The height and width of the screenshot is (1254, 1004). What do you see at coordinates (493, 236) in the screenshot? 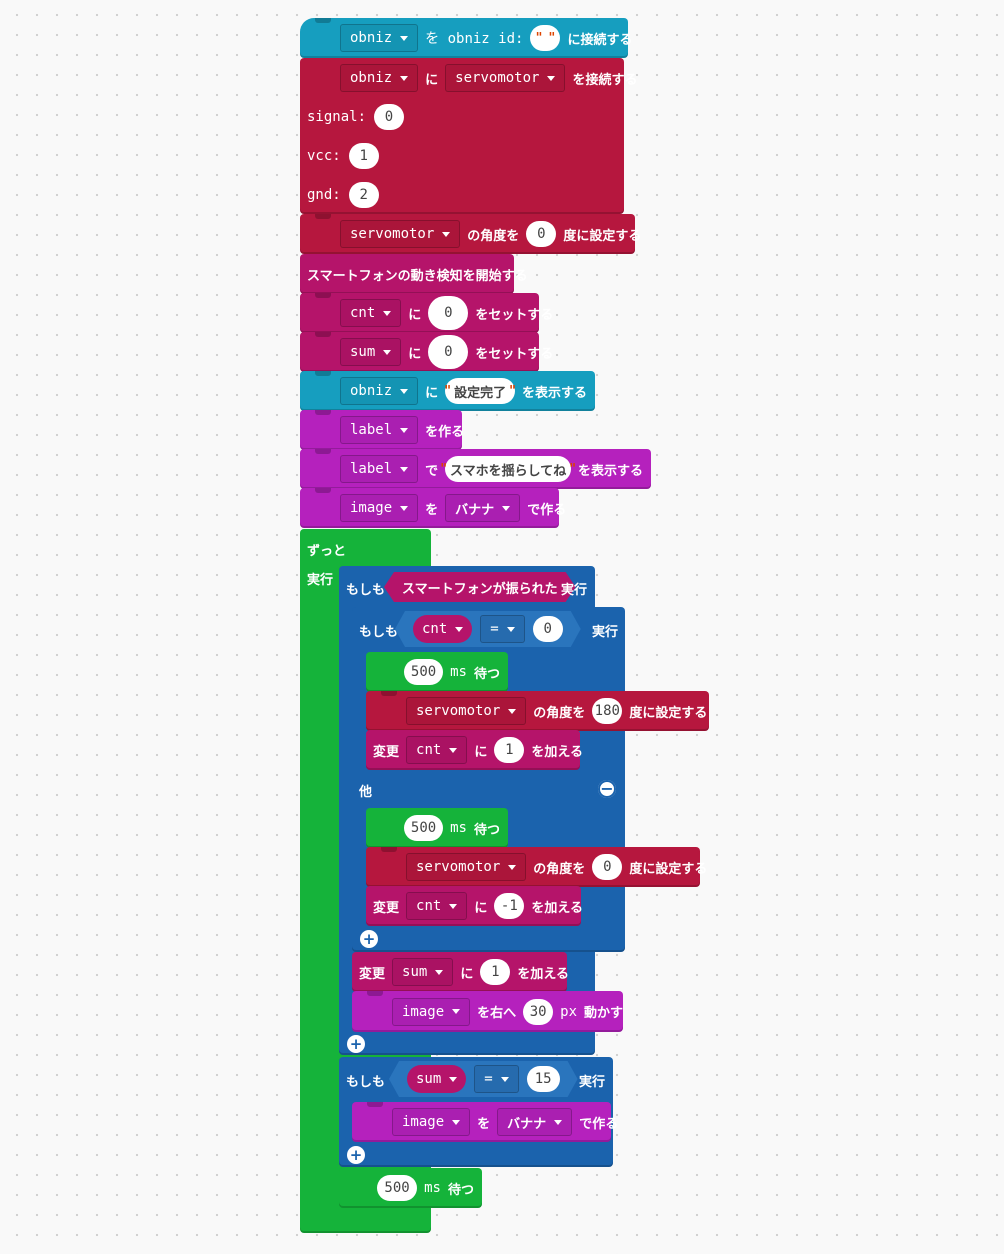
I see `servo-angle-mid: の角度を` at bounding box center [493, 236].